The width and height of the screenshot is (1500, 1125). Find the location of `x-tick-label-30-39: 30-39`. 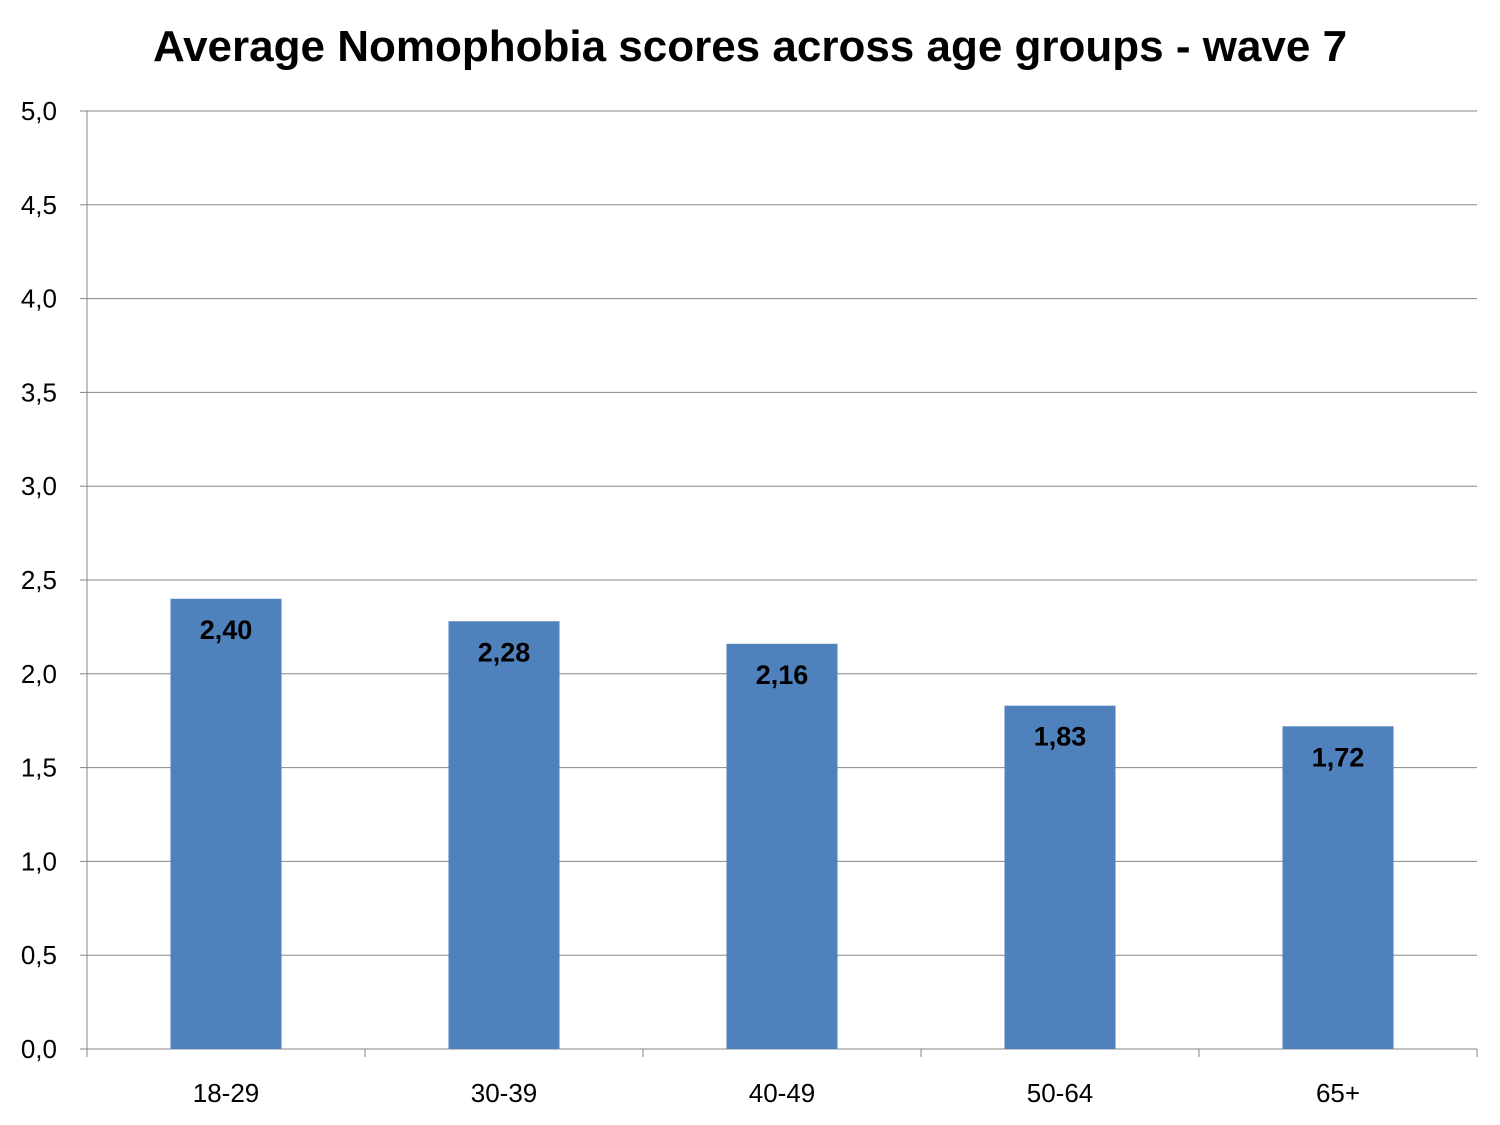

x-tick-label-30-39: 30-39 is located at coordinates (504, 1093).